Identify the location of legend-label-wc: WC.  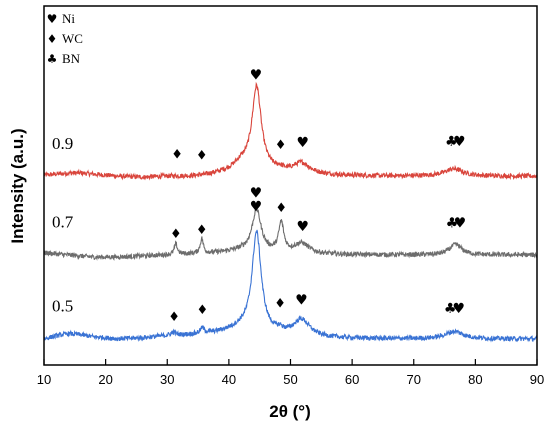
(72, 38).